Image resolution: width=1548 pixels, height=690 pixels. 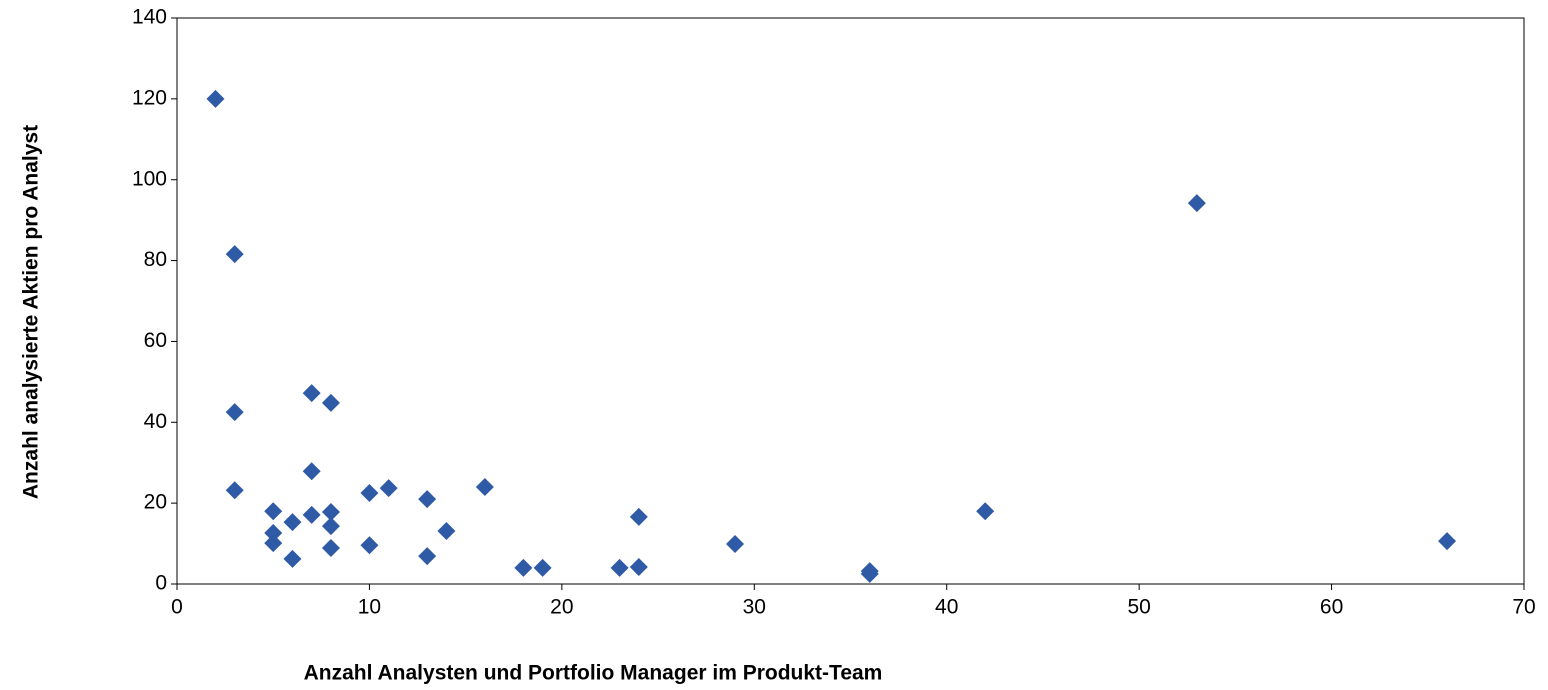 I want to click on y-axis-title: Anzahl analysierte Aktien pro Analyst, so click(x=31, y=312).